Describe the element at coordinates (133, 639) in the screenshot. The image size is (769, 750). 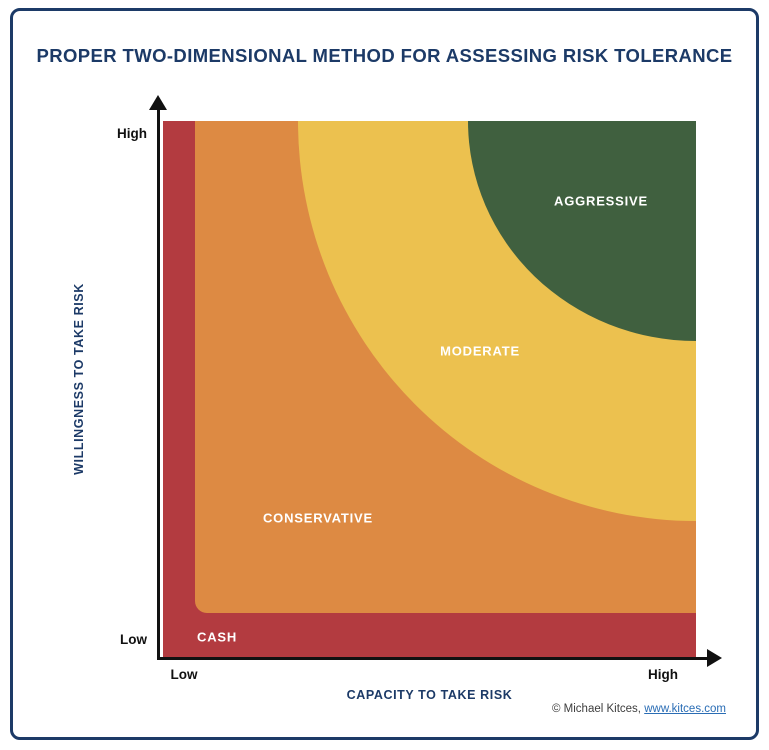
I see `y-tick-low: Low` at that location.